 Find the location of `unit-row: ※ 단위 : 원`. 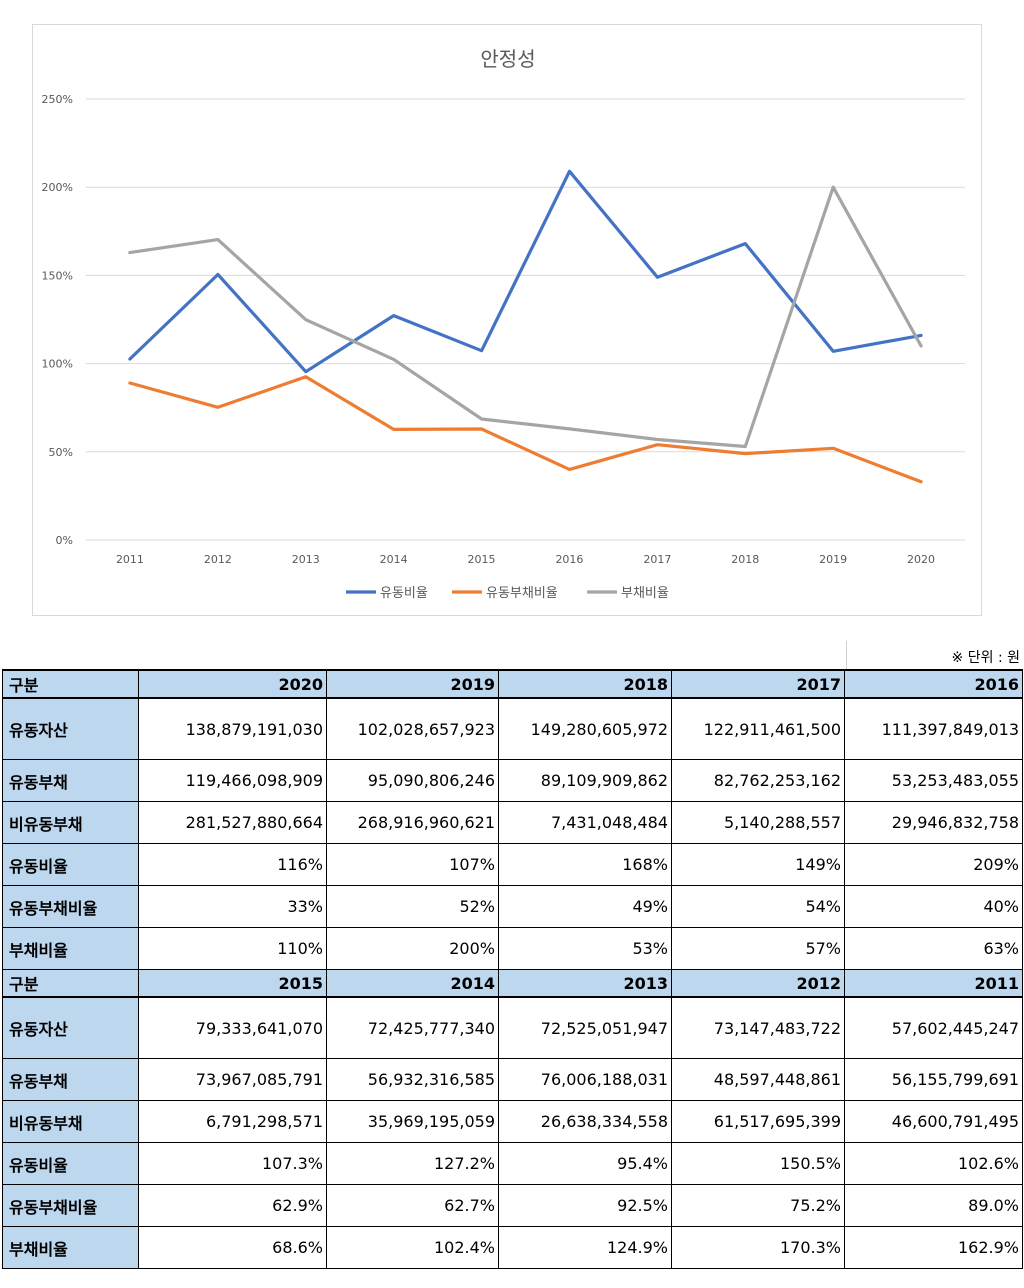

unit-row: ※ 단위 : 원 is located at coordinates (512, 655).